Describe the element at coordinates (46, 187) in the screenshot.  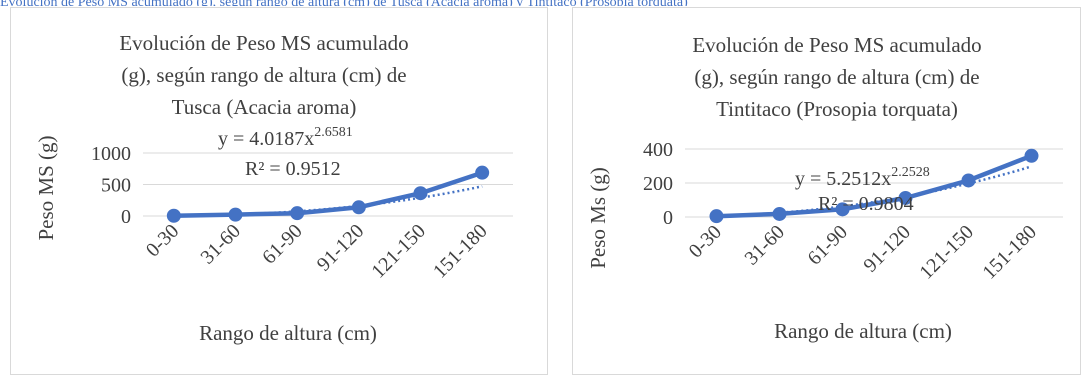
I see `chart-left-y-axis-title: Peso MS (g)` at that location.